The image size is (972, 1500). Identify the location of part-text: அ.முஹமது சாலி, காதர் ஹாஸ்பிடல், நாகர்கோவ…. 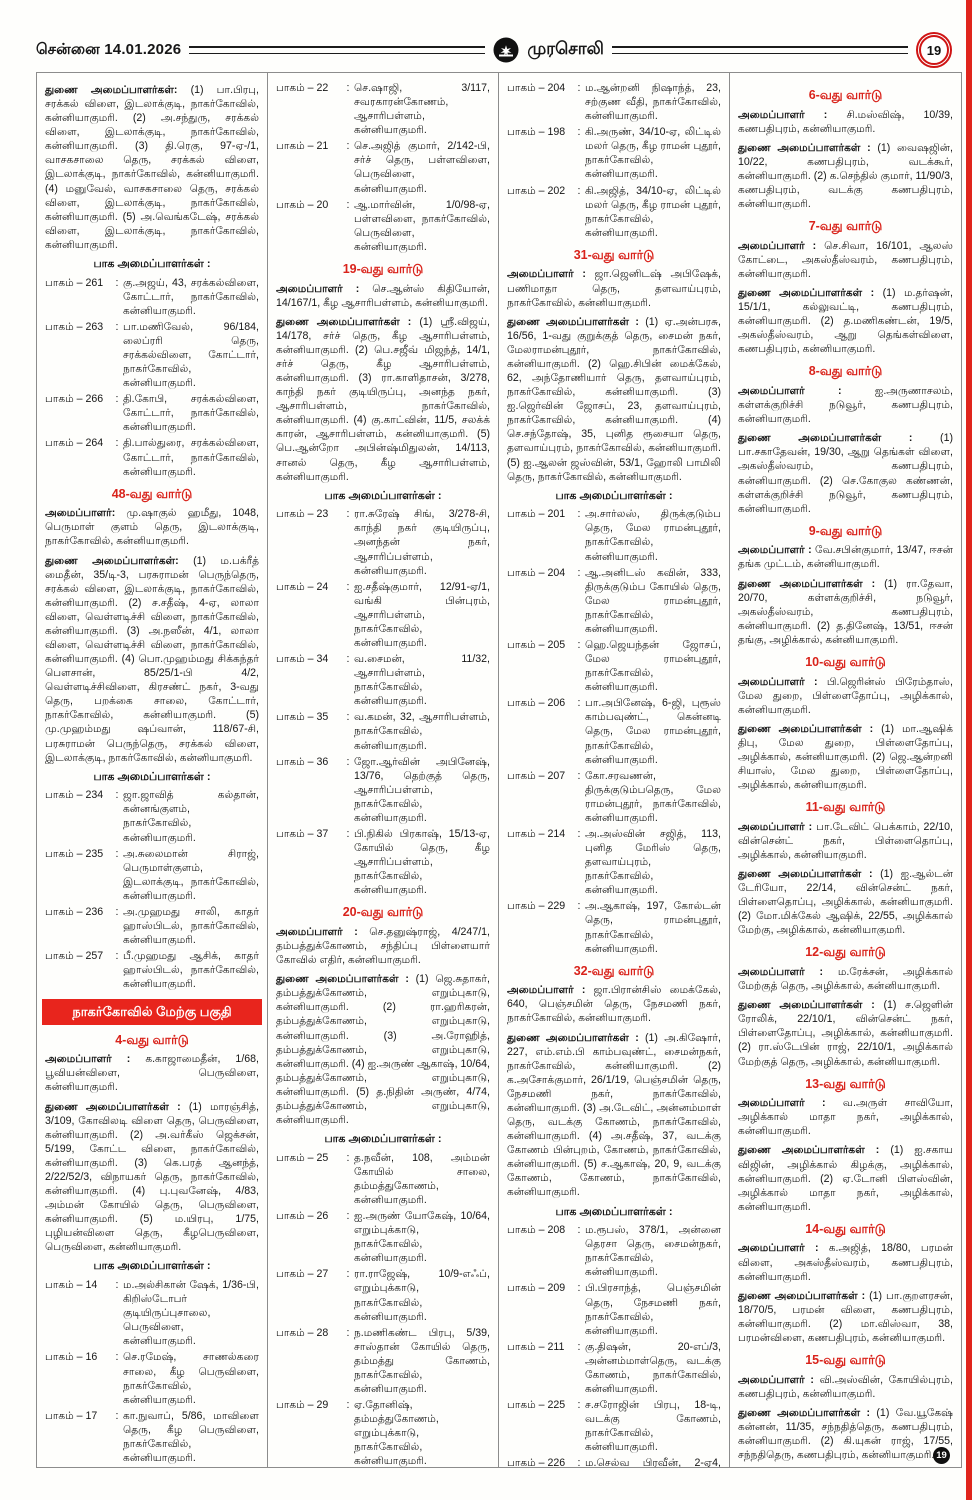
(191, 926).